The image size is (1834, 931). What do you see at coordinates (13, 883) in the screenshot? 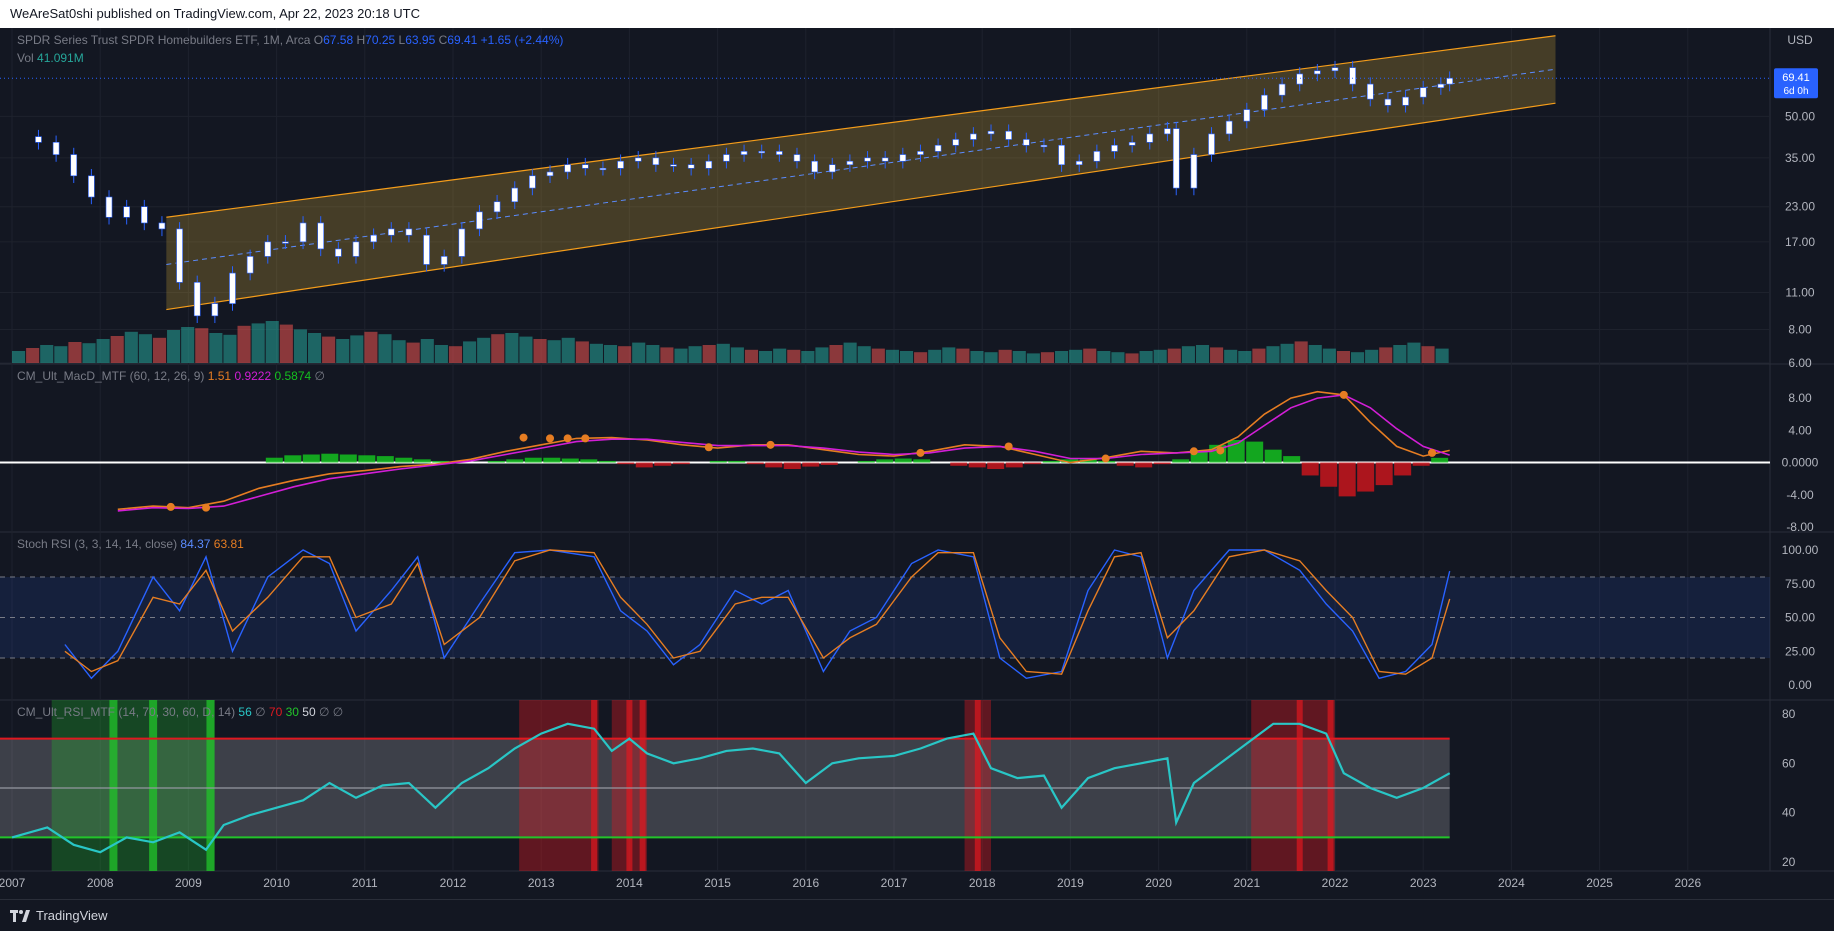
I see `x-tick-label: 2007` at bounding box center [13, 883].